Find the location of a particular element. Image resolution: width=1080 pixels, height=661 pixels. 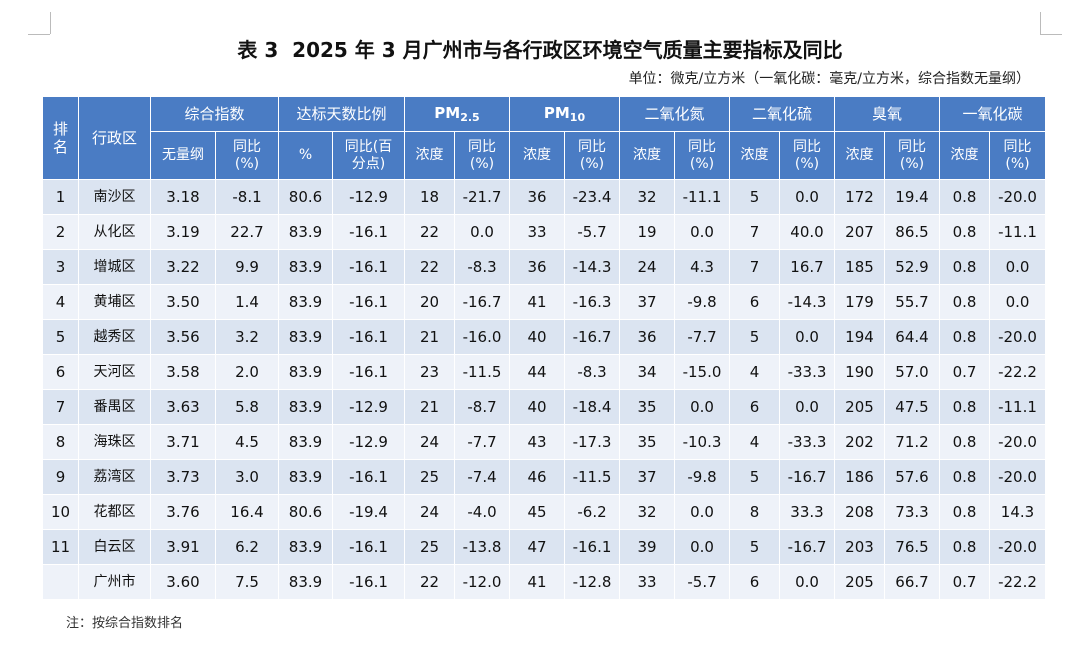

value-cell: -17.3 is located at coordinates (592, 442).